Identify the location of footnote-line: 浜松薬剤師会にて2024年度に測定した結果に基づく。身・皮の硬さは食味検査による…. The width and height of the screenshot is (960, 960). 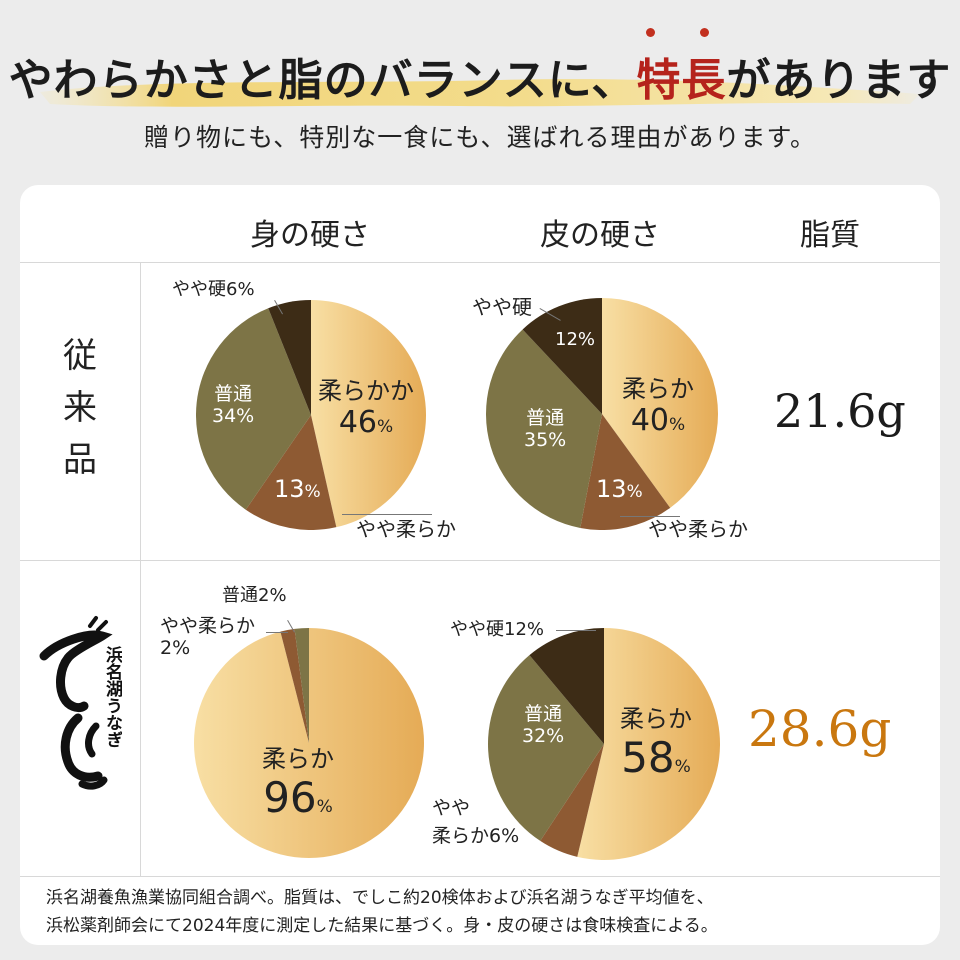
(382, 926).